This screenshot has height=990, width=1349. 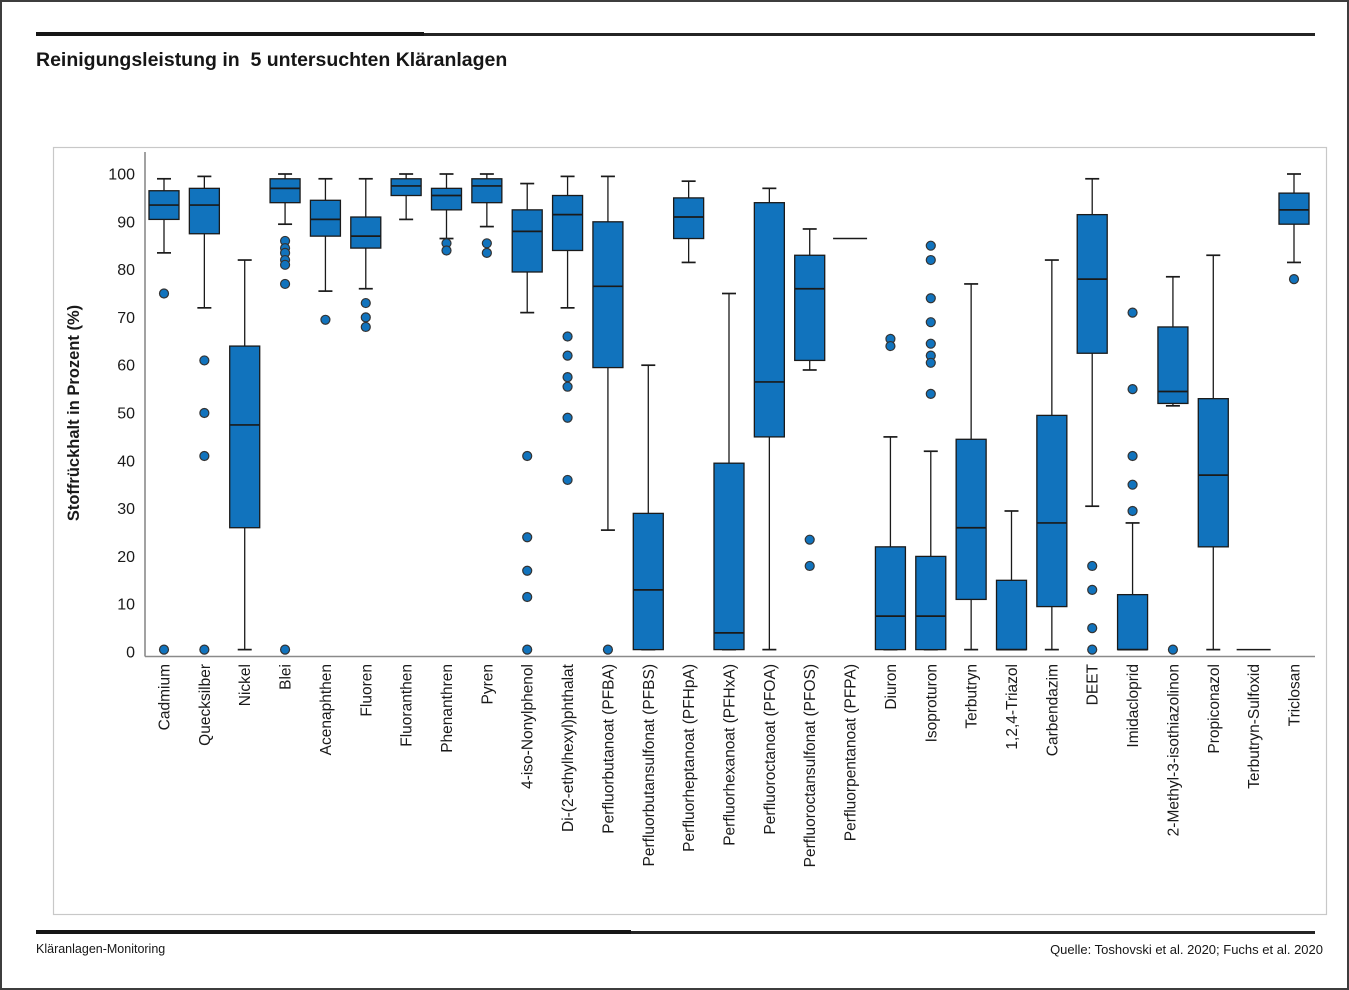 What do you see at coordinates (608, 749) in the screenshot?
I see `x-category-label: Perfluorbutanoat (PFBA)` at bounding box center [608, 749].